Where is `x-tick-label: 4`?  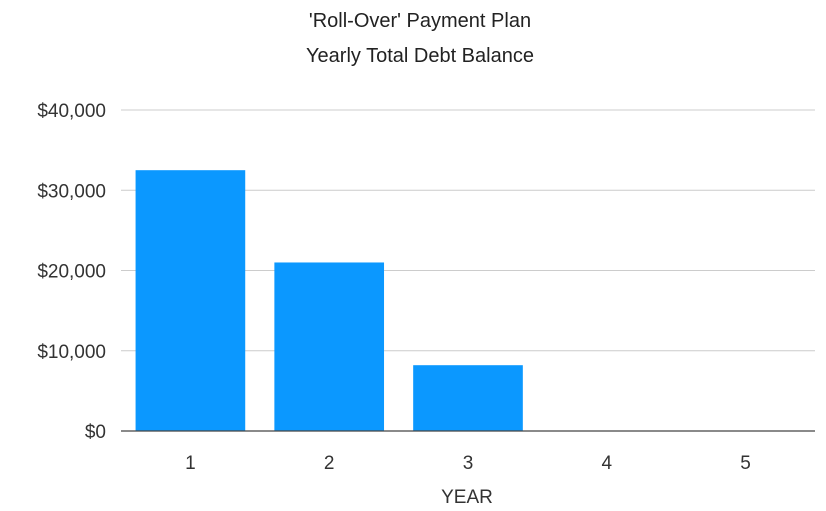
x-tick-label: 4 is located at coordinates (607, 463).